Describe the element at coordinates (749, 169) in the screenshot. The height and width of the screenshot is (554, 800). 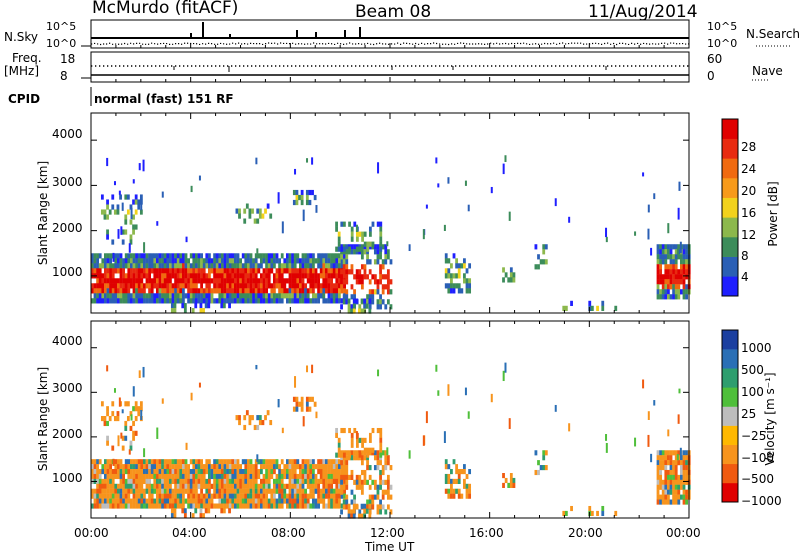
I see `power-cbar-tick-24: 24` at that location.